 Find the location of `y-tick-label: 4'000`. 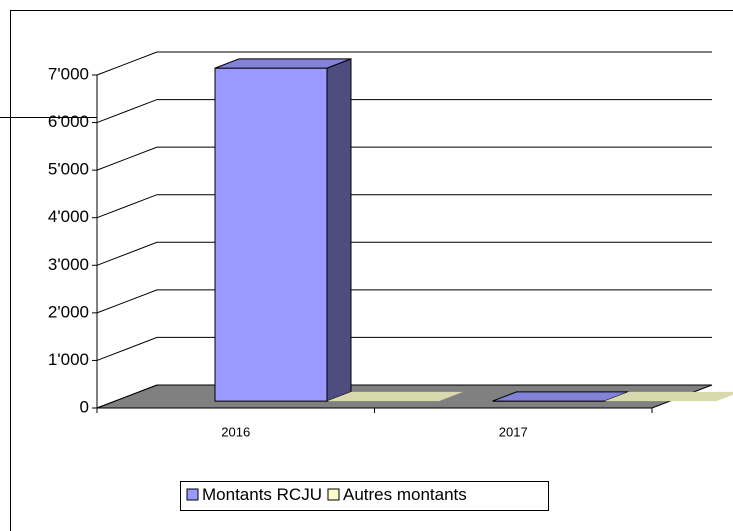

y-tick-label: 4'000 is located at coordinates (68, 216).